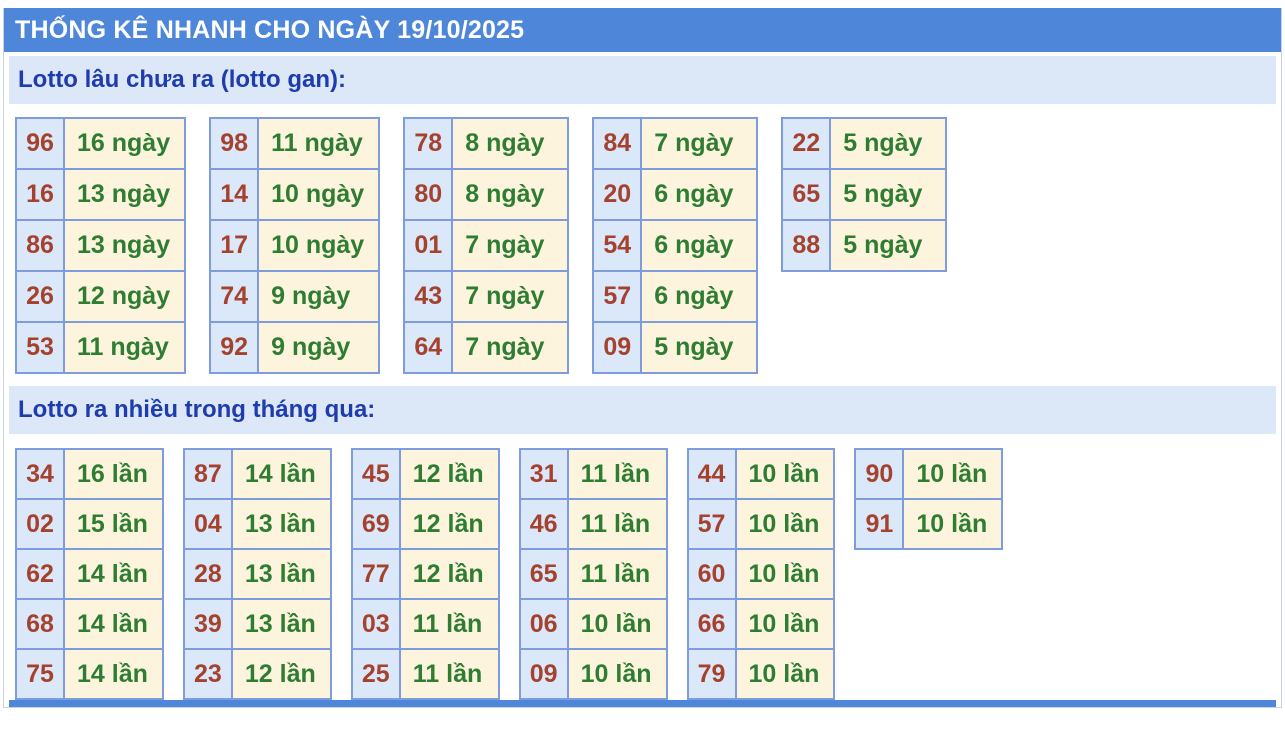 The image size is (1285, 731). Describe the element at coordinates (207, 524) in the screenshot. I see `lotto-number: 04` at that location.